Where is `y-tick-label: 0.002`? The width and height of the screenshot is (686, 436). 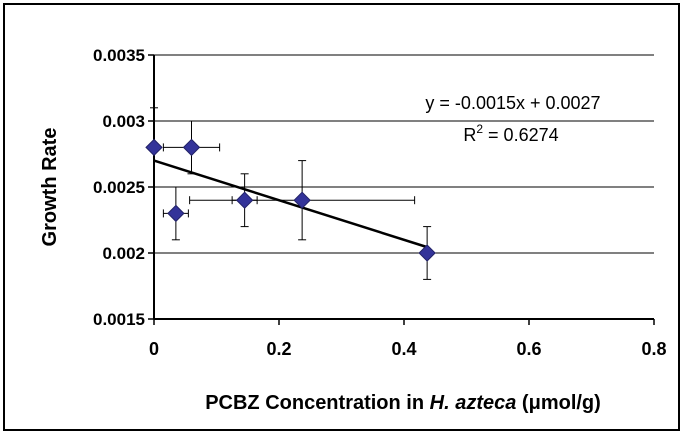 y-tick-label: 0.002 is located at coordinates (123, 253).